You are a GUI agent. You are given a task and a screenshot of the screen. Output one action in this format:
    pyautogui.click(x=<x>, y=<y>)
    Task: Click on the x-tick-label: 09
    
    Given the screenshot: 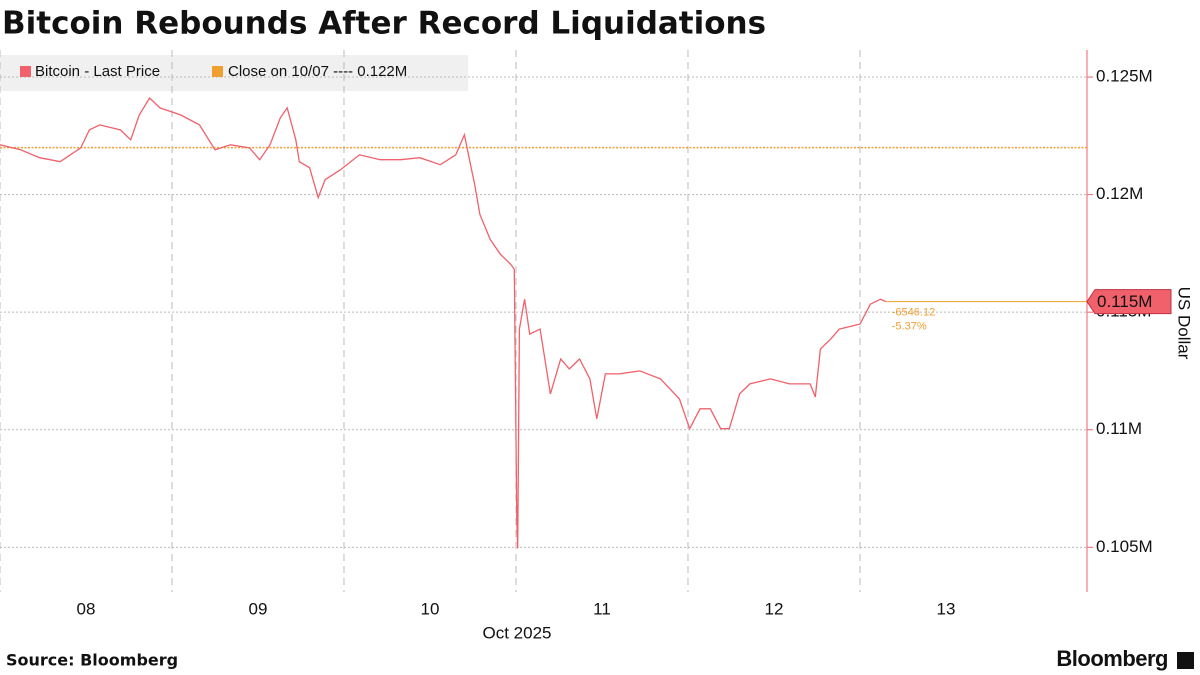 What is the action you would take?
    pyautogui.click(x=258, y=608)
    